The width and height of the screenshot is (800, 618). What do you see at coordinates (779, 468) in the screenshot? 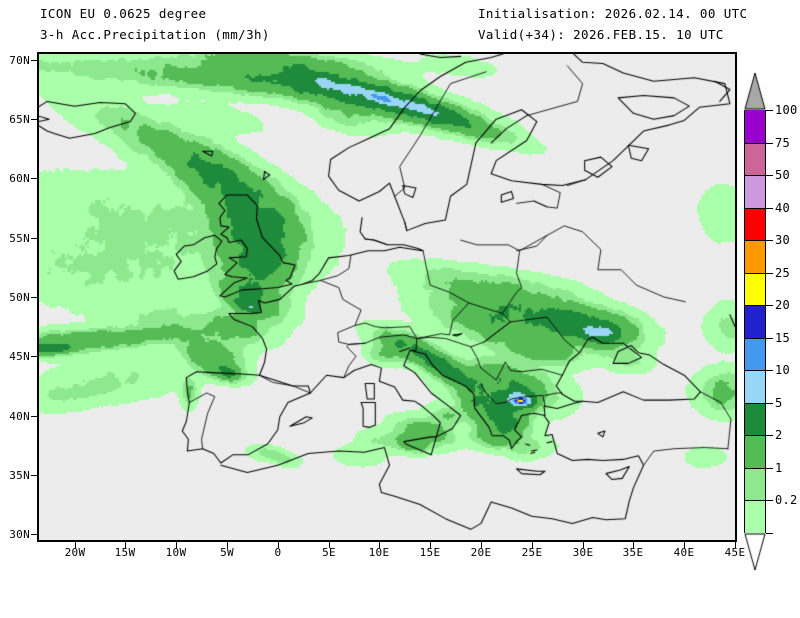
I see `colorbar-label: 1` at bounding box center [779, 468].